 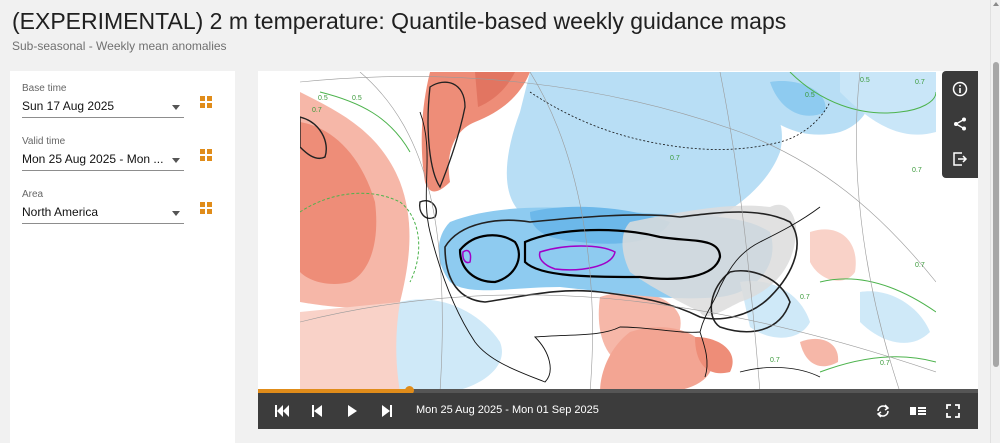 What do you see at coordinates (68, 106) in the screenshot?
I see `base-time-value: Sun 17 Aug 2025` at bounding box center [68, 106].